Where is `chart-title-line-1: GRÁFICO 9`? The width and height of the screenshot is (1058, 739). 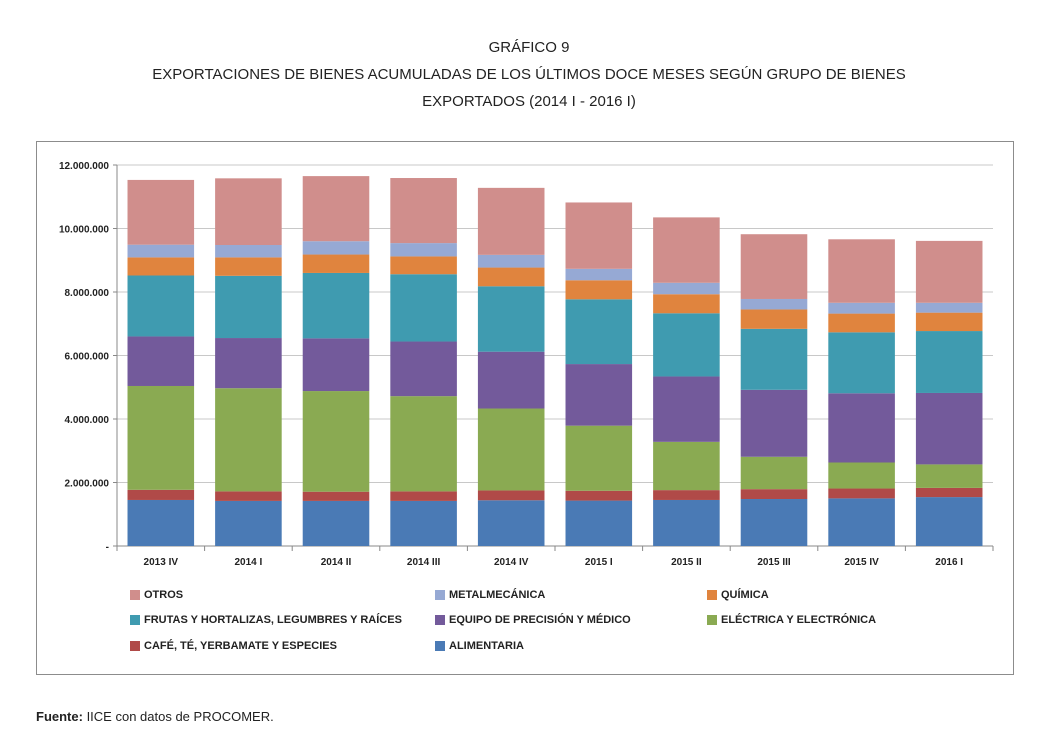 chart-title-line-1: GRÁFICO 9 is located at coordinates (529, 47).